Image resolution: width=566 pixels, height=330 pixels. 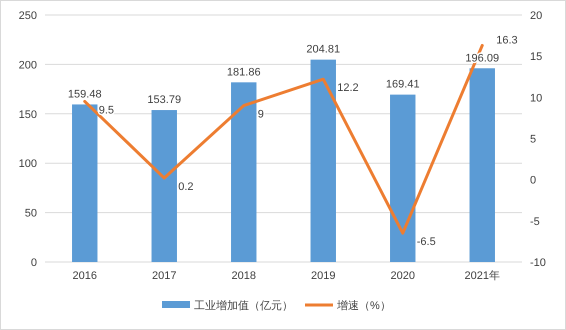 I want to click on legend-label: 增速（%）, so click(x=363, y=305).